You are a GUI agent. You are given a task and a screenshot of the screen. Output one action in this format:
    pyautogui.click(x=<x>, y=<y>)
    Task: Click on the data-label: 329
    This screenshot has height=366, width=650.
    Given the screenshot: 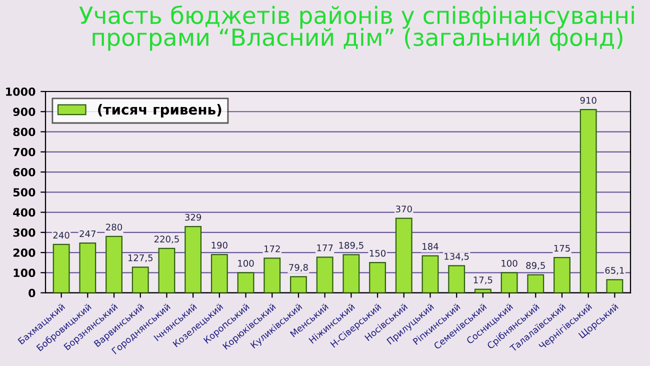 What is the action you would take?
    pyautogui.click(x=193, y=217)
    